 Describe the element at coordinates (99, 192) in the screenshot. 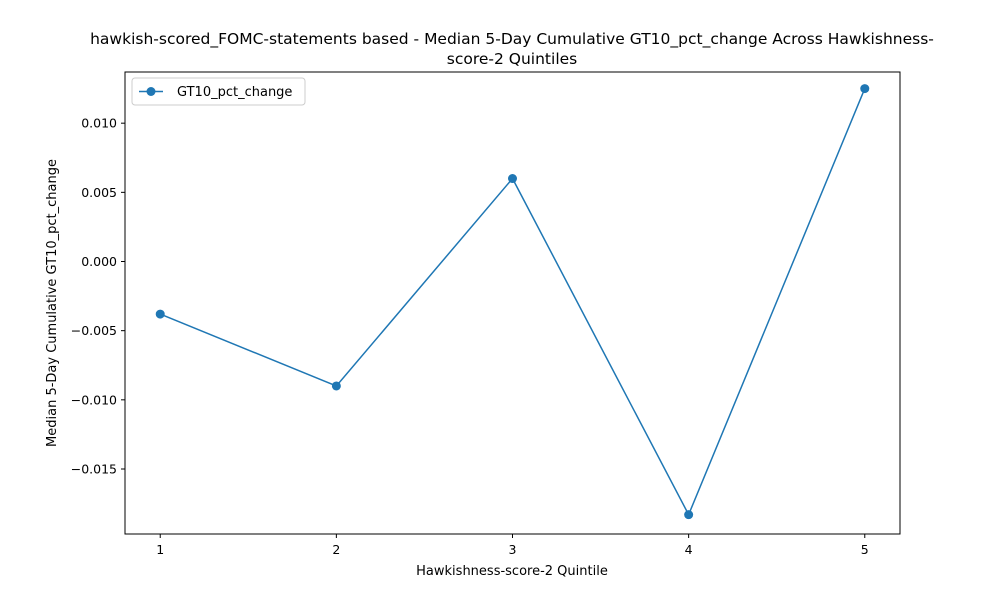

I see `y-tick-label: 0.005` at that location.